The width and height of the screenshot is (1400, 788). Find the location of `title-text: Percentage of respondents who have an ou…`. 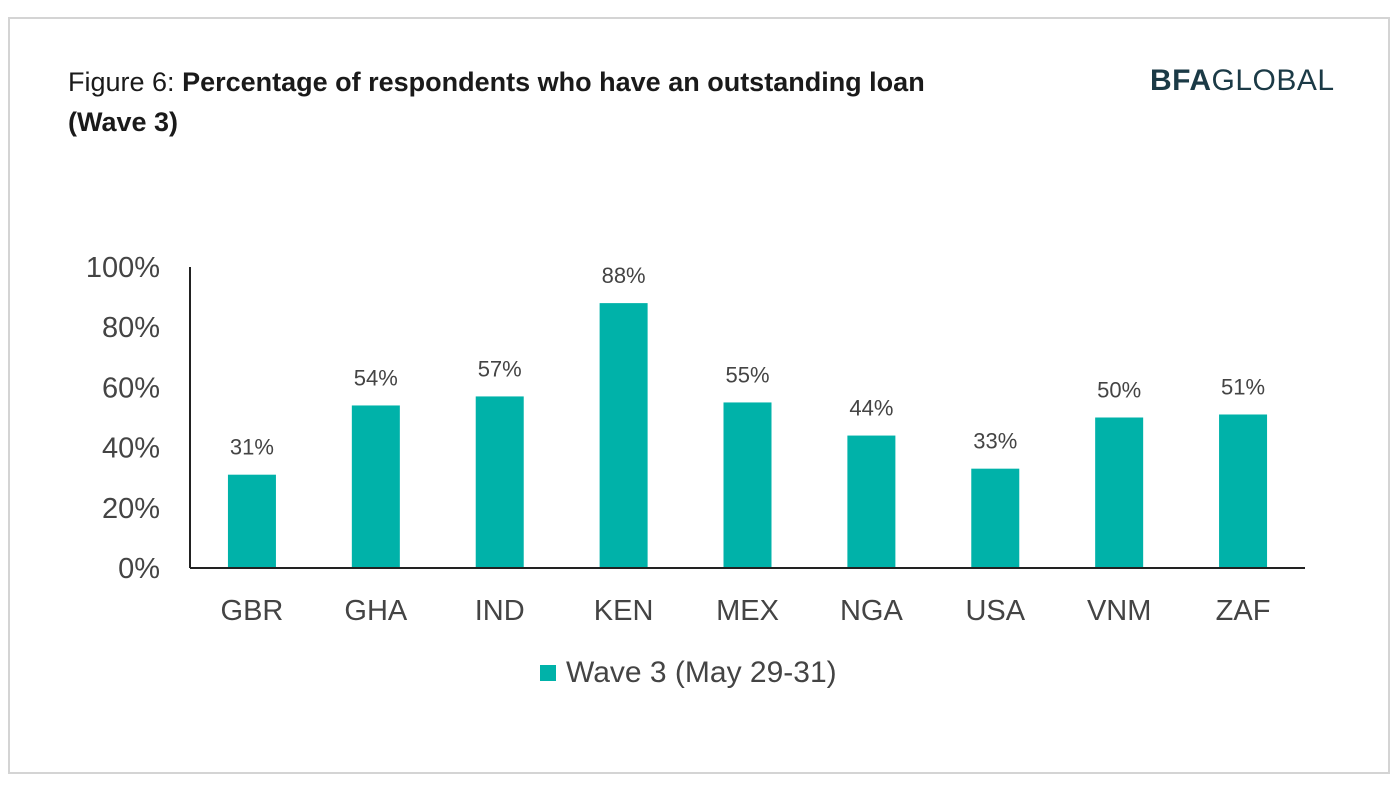

title-text: Percentage of respondents who have an ou… is located at coordinates (496, 102).